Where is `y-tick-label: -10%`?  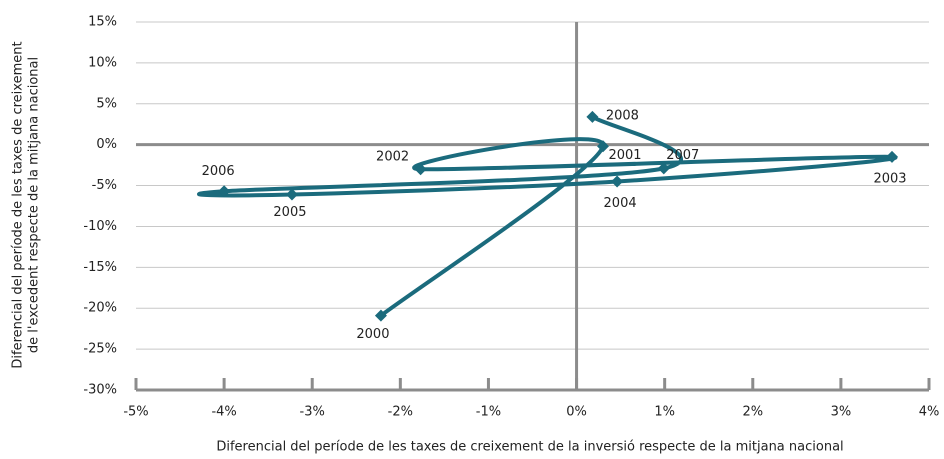 y-tick-label: -10% is located at coordinates (100, 226).